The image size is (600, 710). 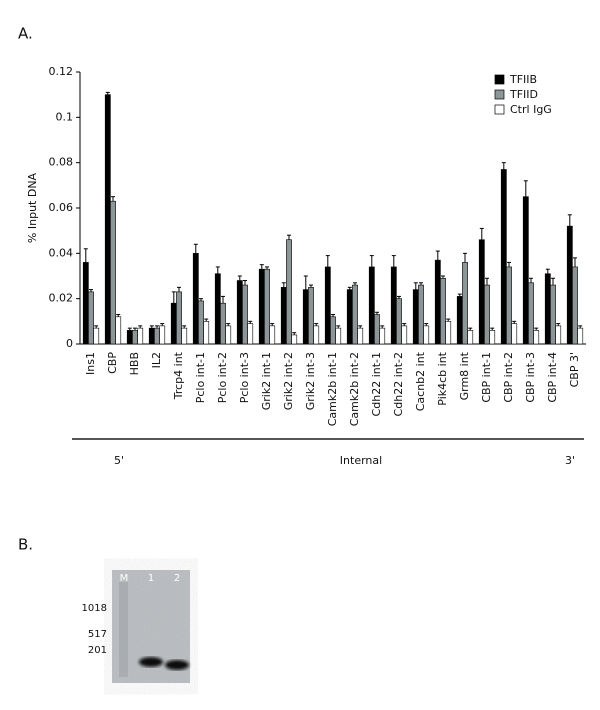 What do you see at coordinates (61, 252) in the screenshot?
I see `y-tick-label: 0.04` at bounding box center [61, 252].